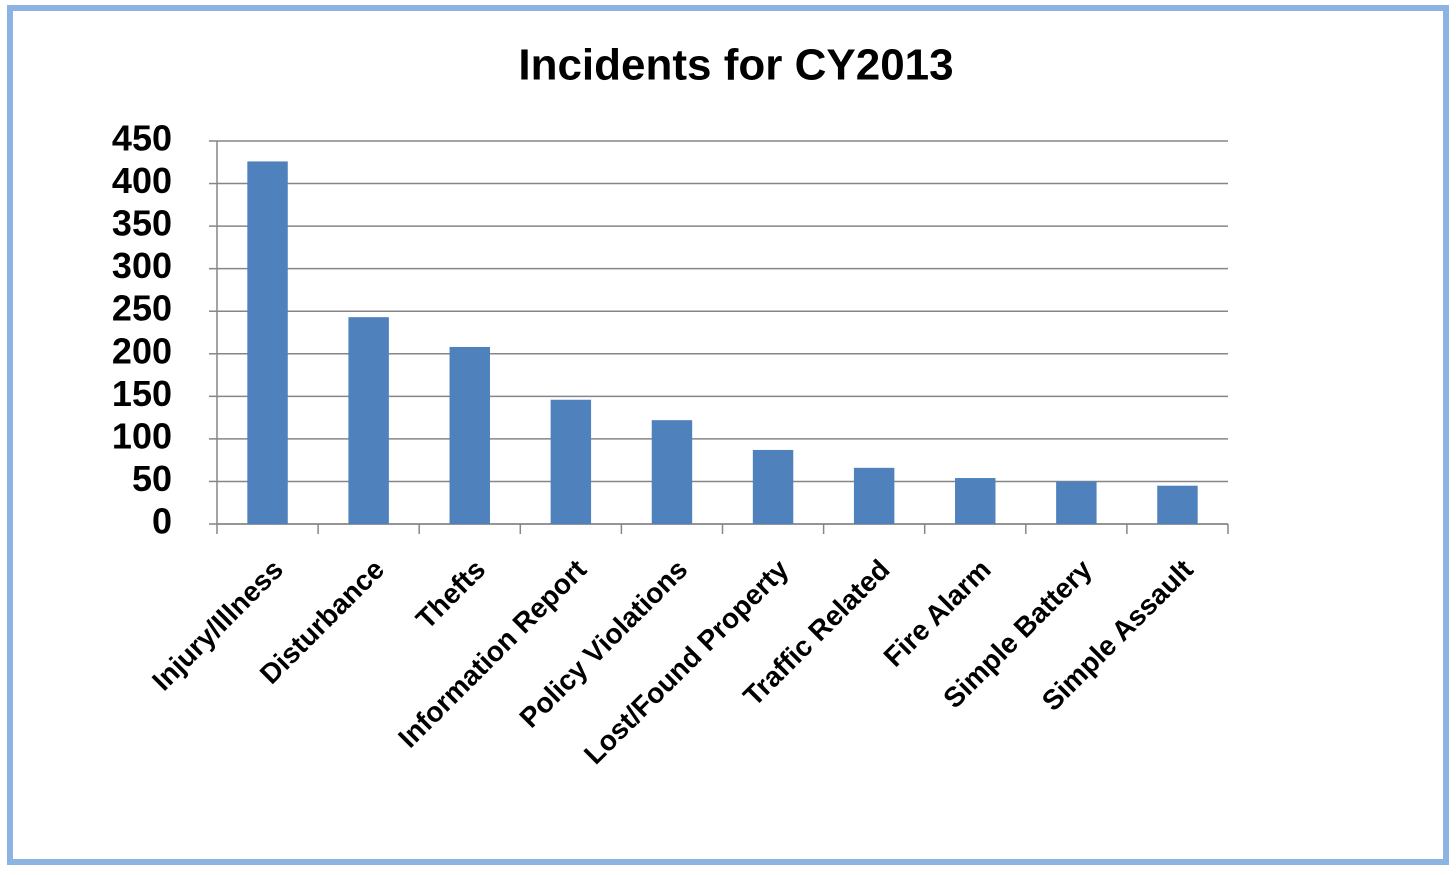 The width and height of the screenshot is (1456, 875). What do you see at coordinates (142, 138) in the screenshot?
I see `y-tick-label: 450` at bounding box center [142, 138].